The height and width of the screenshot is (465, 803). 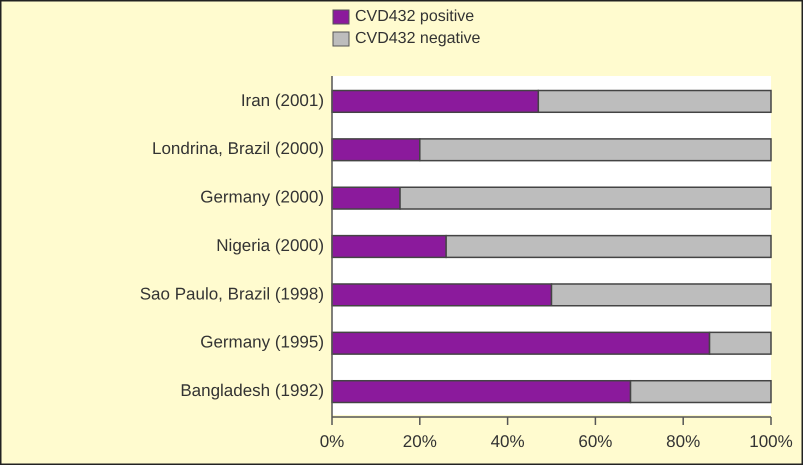 I want to click on x-tick-label: 60%, so click(x=595, y=441).